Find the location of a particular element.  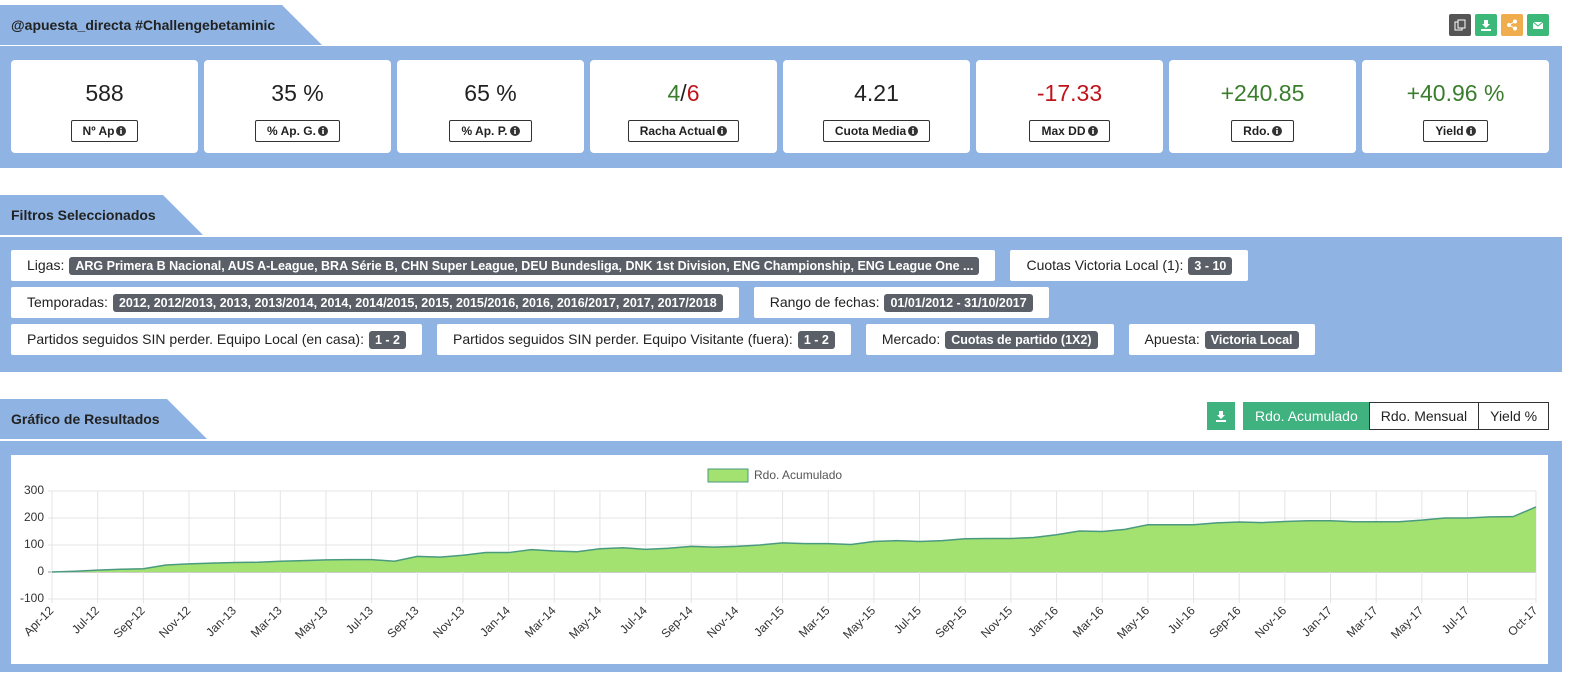

stat-label: Cuota Media is located at coordinates (876, 131).